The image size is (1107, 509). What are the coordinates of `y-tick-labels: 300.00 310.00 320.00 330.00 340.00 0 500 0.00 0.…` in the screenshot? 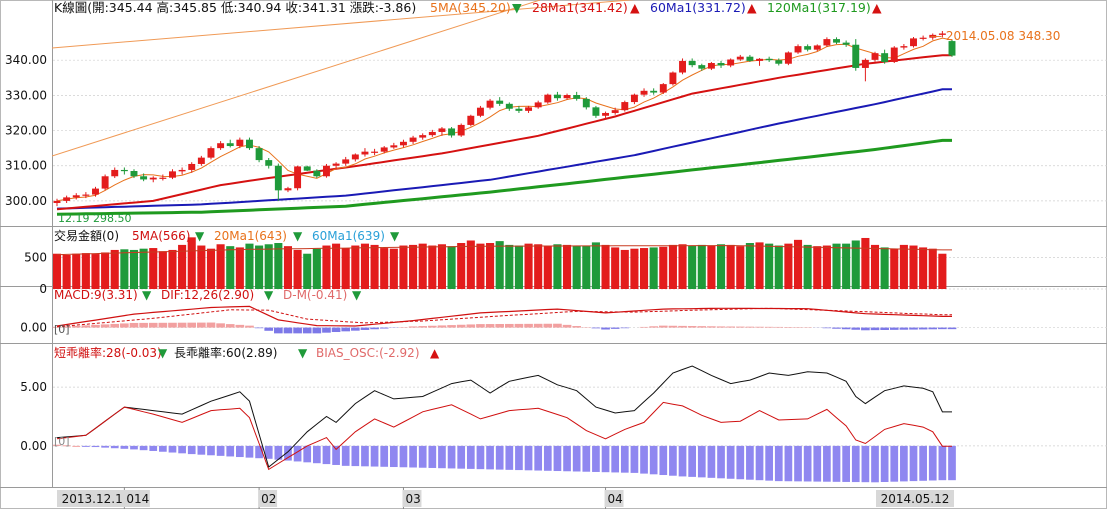 It's located at (26, 253).